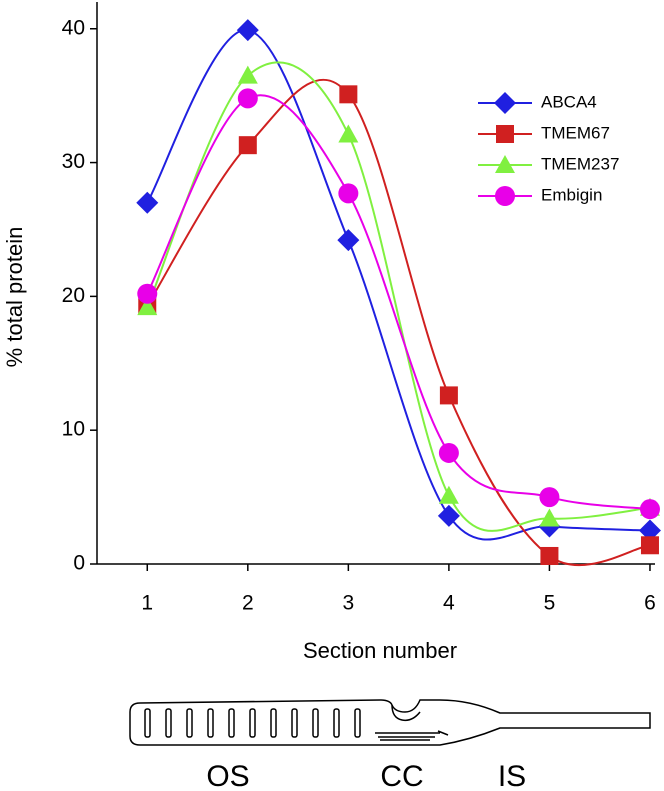 This screenshot has height=791, width=664. I want to click on x-tick-label: 6, so click(650, 603).